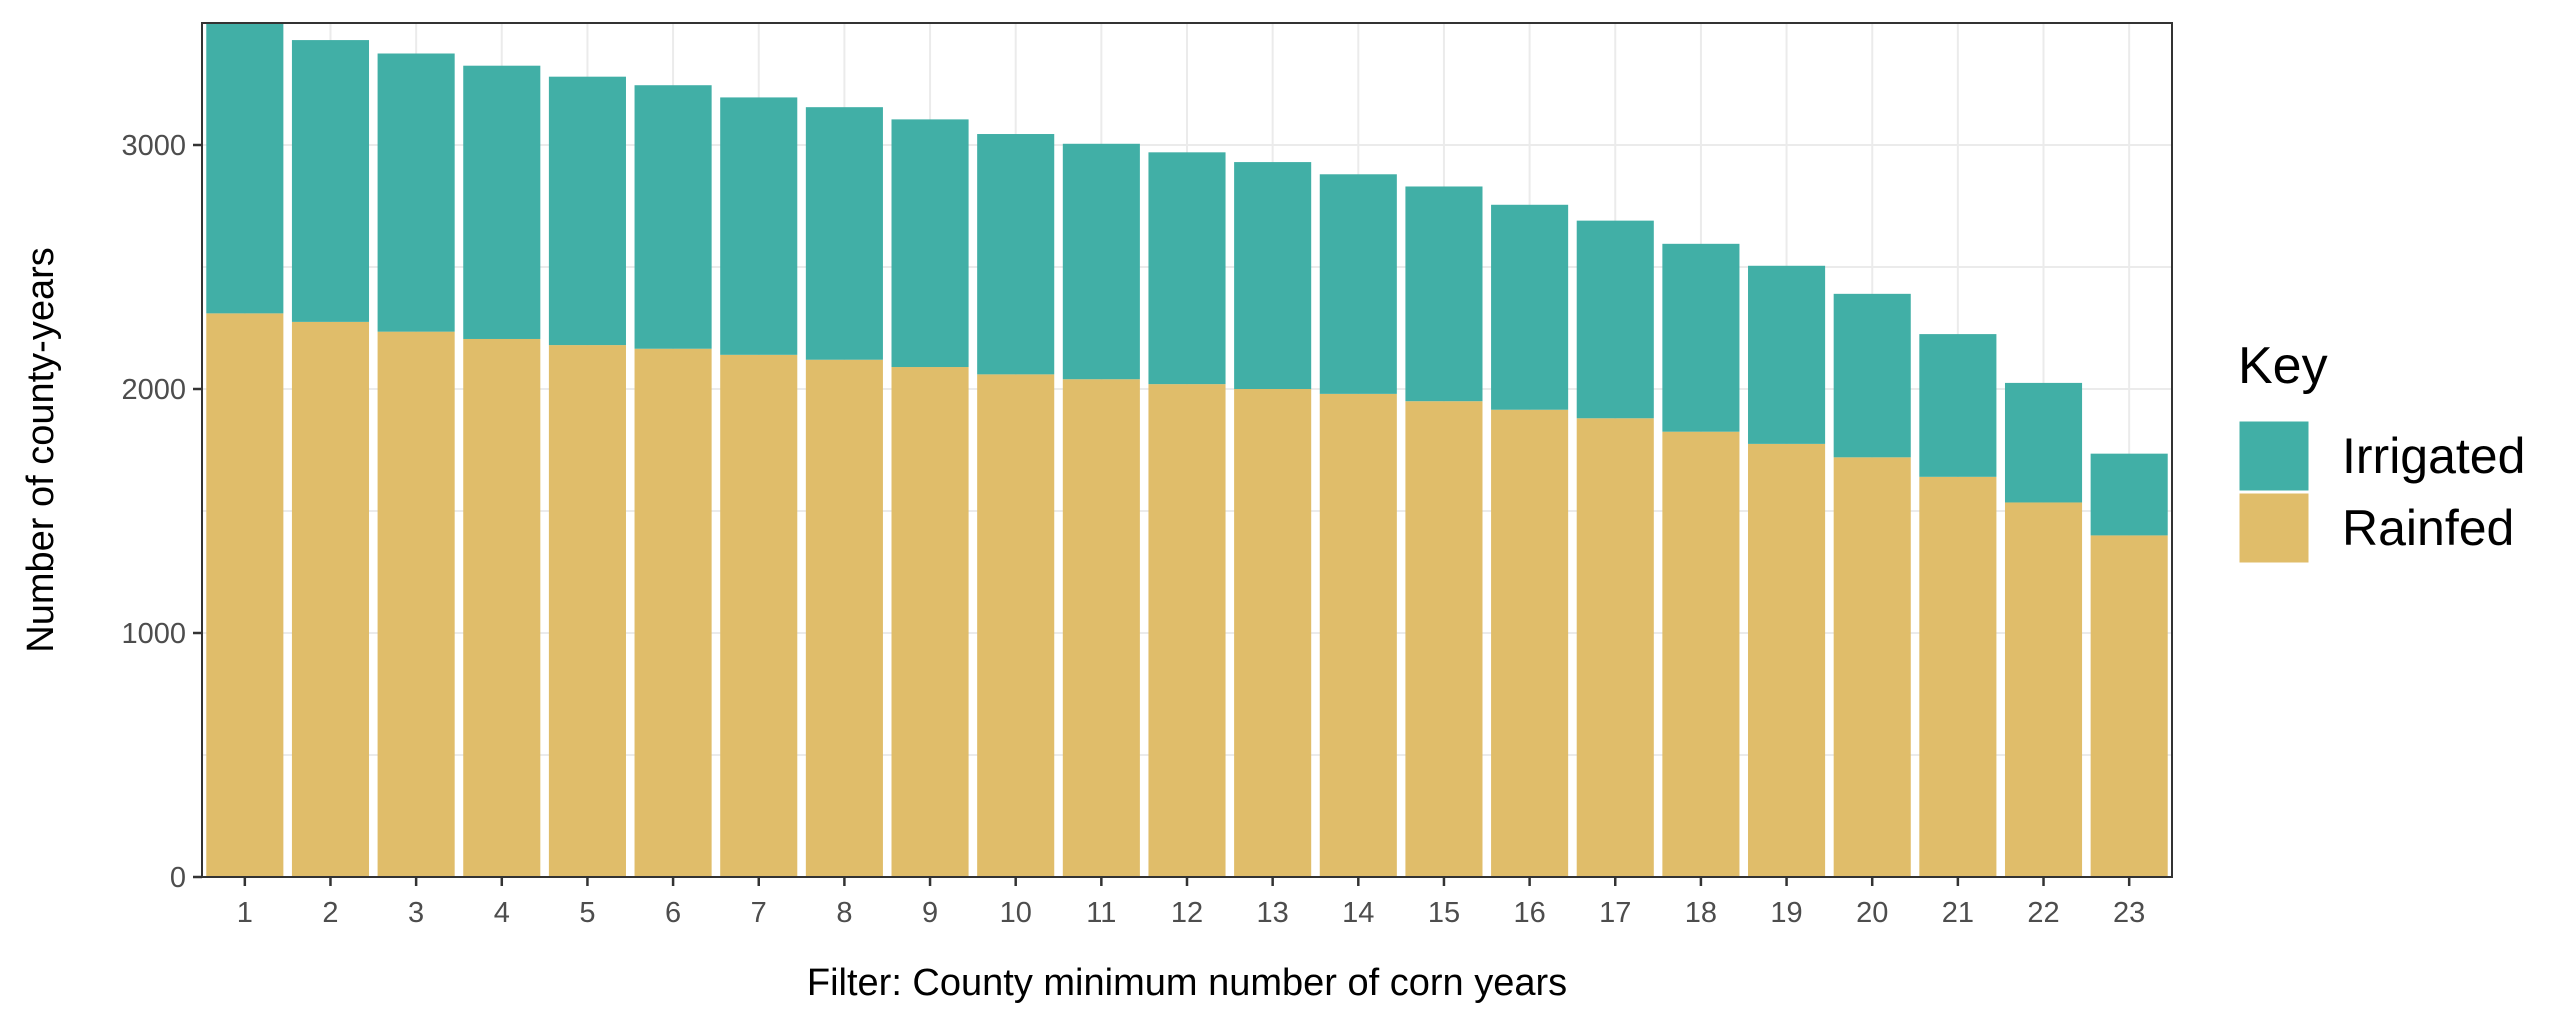 The width and height of the screenshot is (2574, 1022). I want to click on x-tick-label: 9, so click(930, 913).